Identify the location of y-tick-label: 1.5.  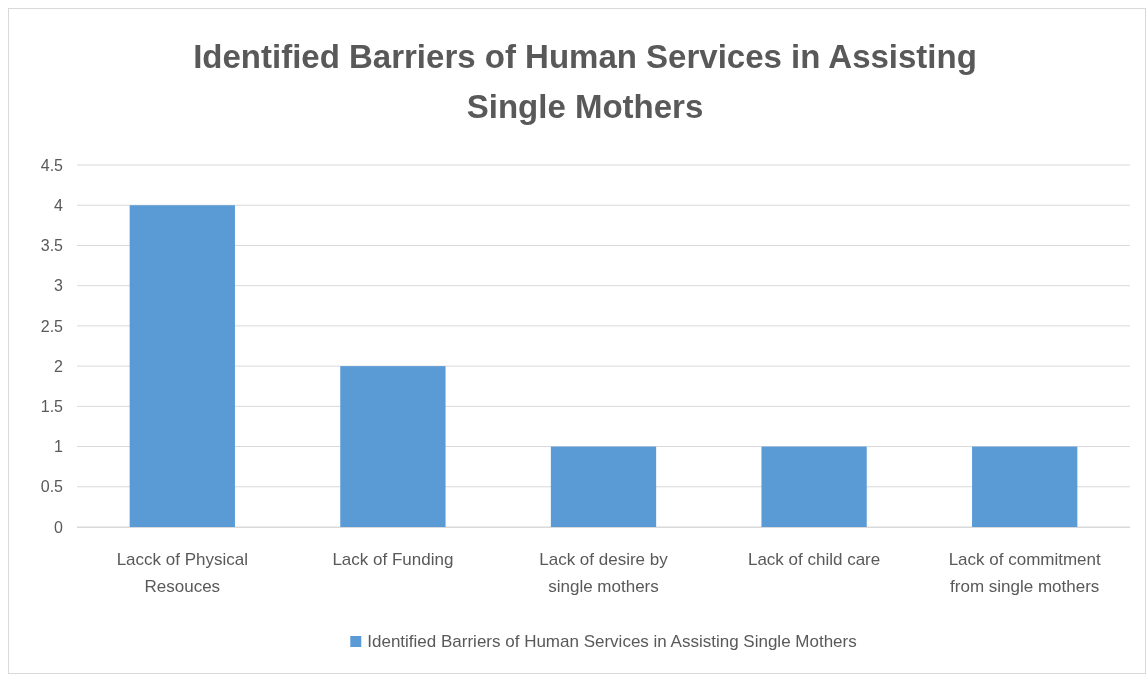
(52, 406).